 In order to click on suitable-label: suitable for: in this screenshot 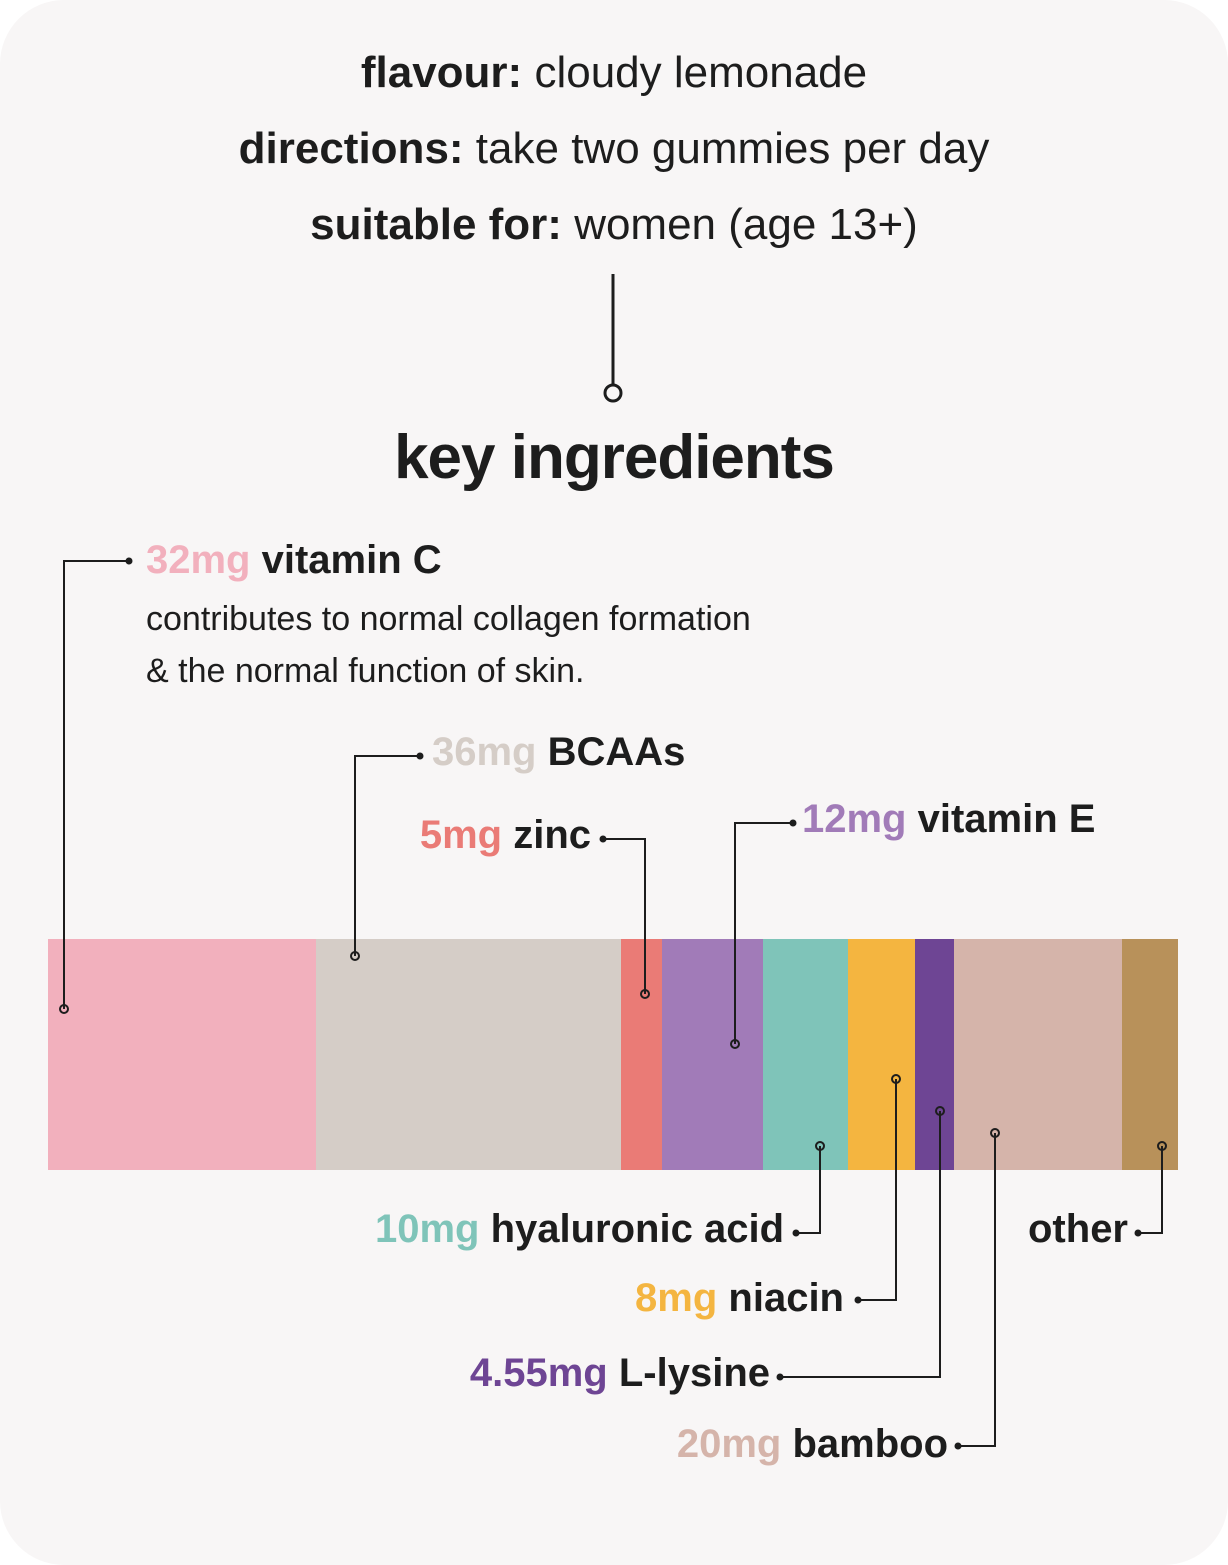, I will do `click(436, 224)`.